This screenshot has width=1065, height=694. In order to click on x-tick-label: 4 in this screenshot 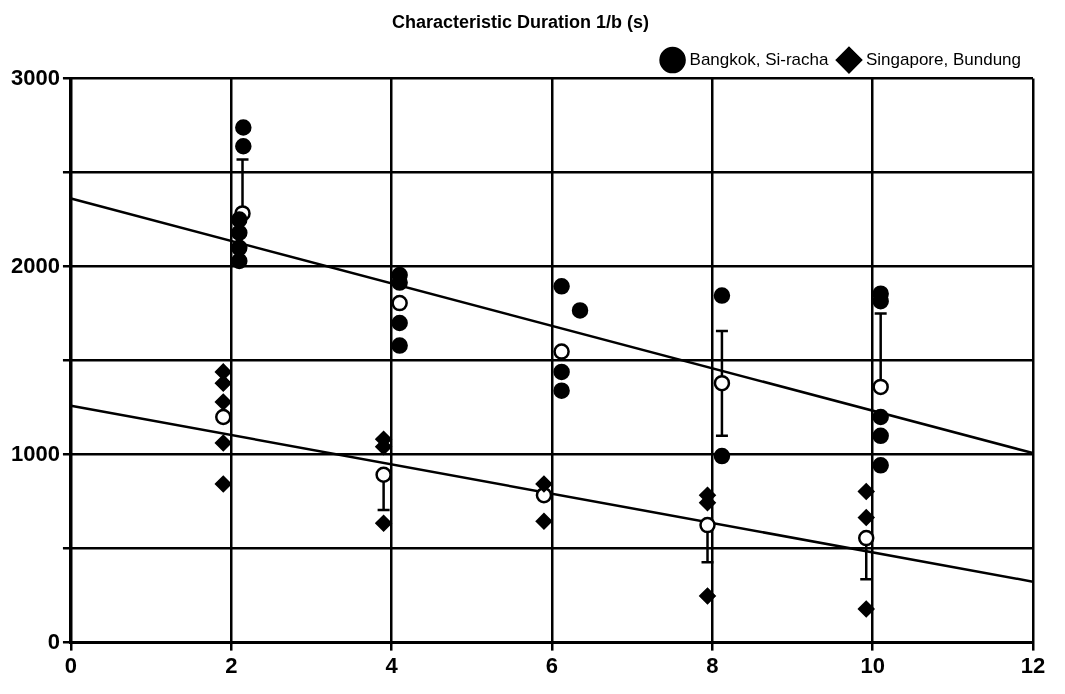, I will do `click(392, 665)`.